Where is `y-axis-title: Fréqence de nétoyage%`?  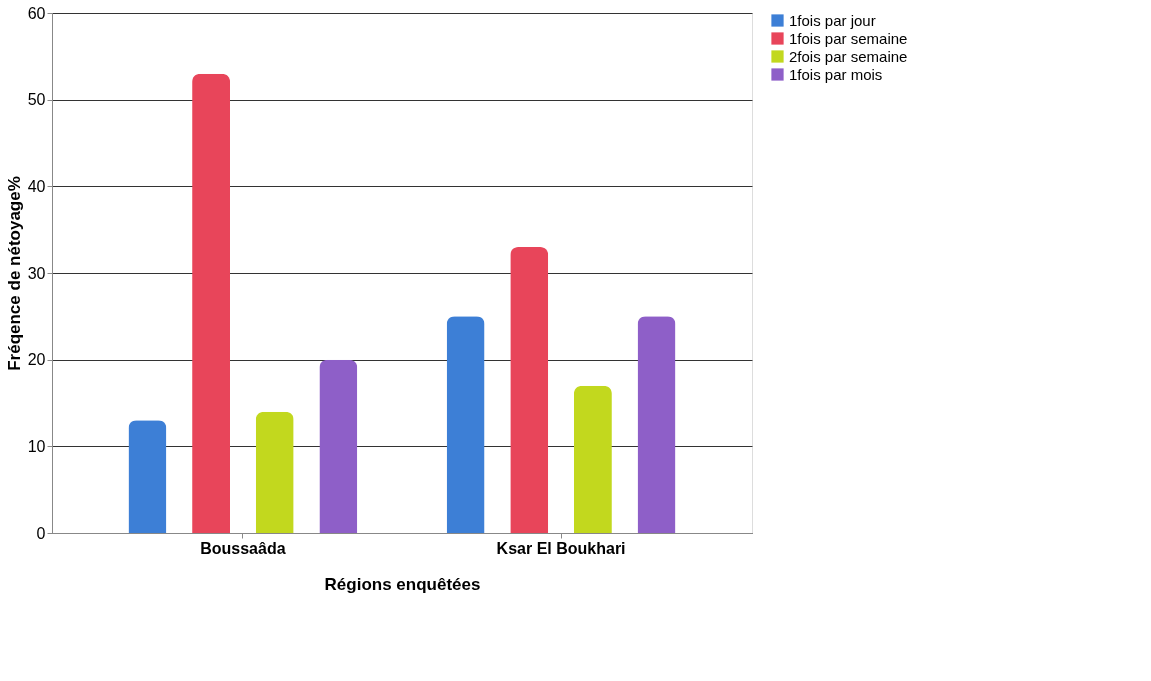
y-axis-title: Fréqence de nétoyage% is located at coordinates (14, 273).